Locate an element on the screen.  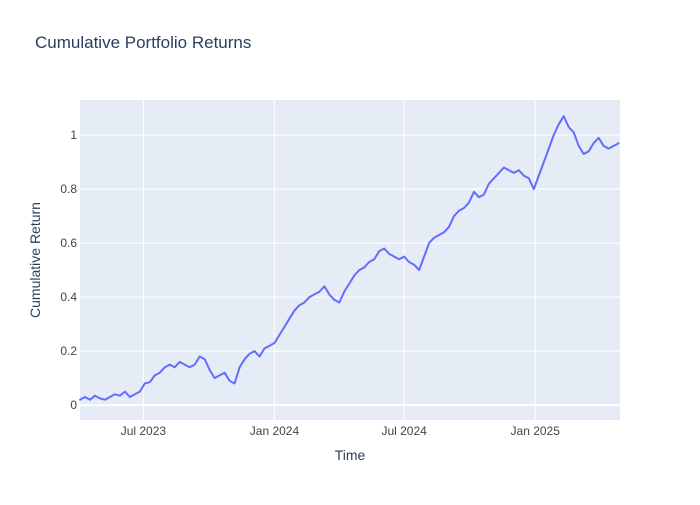
y-tick-label: 0.6 is located at coordinates (68, 243).